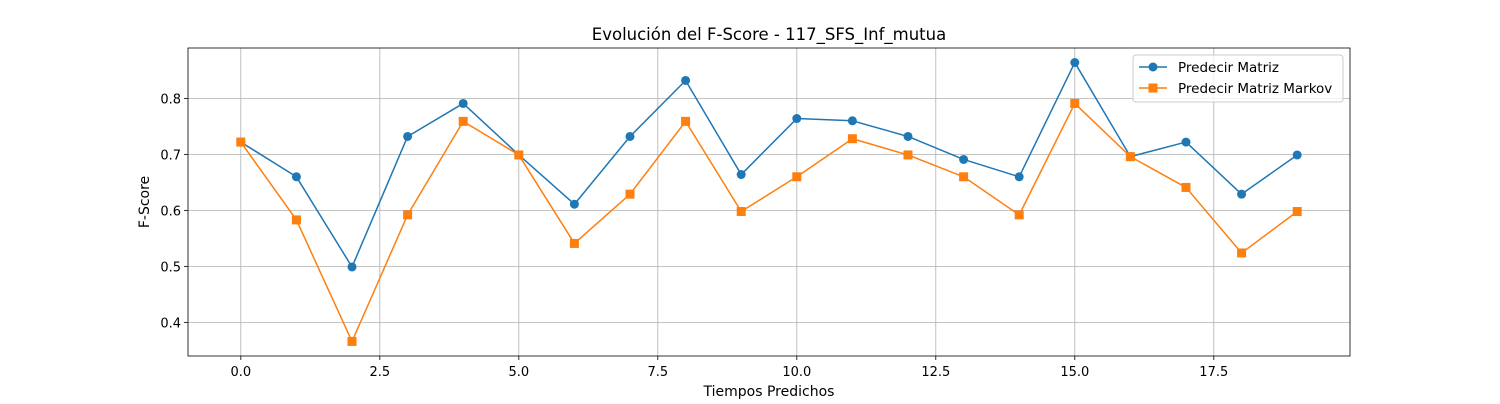 The height and width of the screenshot is (404, 1500). I want to click on legend-label-predecir-matriz: Predecir Matriz, so click(1228, 68).